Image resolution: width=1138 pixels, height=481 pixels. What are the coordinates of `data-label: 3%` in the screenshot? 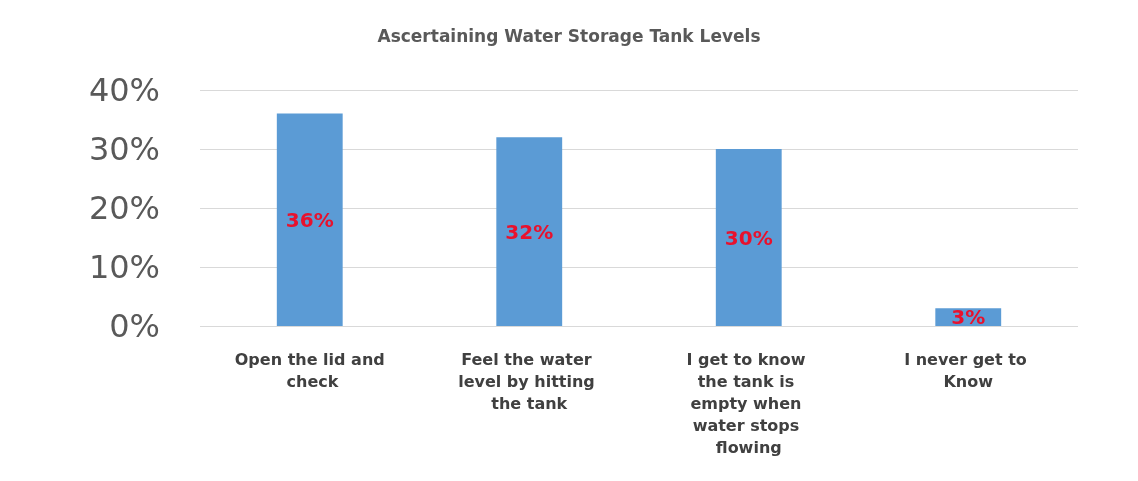 It's located at (968, 317).